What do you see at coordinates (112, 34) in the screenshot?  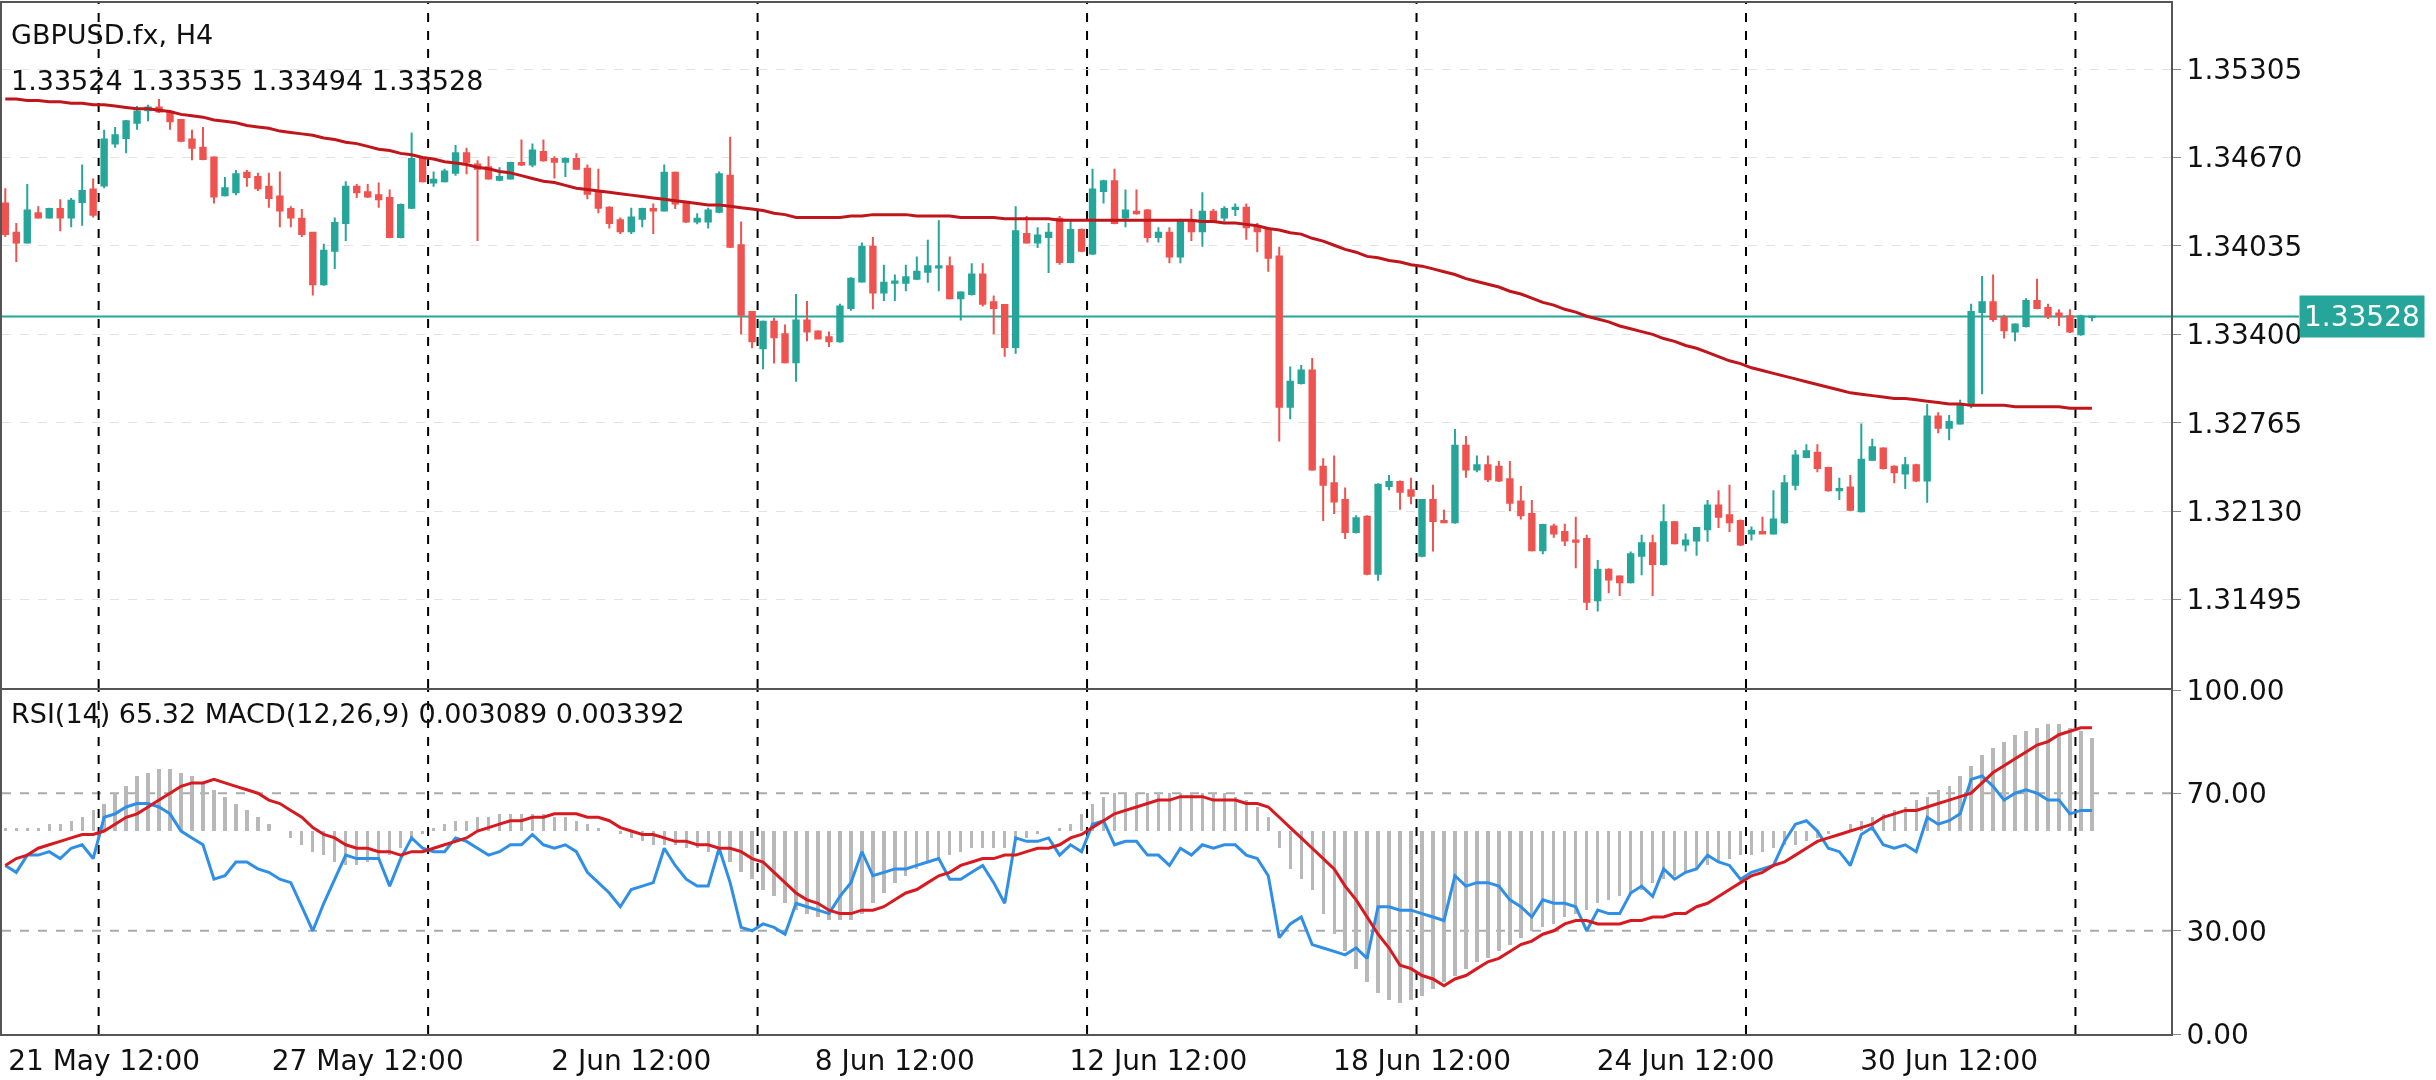 I see `text: GBPUSD.fx, H4` at bounding box center [112, 34].